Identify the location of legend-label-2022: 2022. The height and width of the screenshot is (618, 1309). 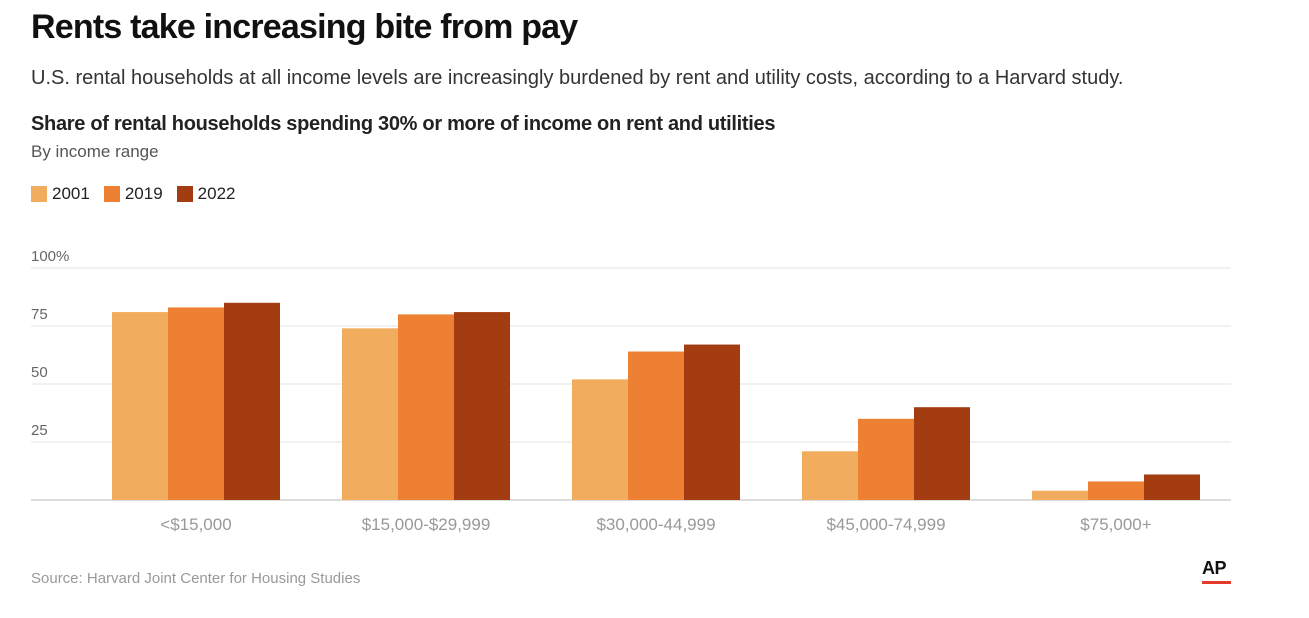
(216, 193).